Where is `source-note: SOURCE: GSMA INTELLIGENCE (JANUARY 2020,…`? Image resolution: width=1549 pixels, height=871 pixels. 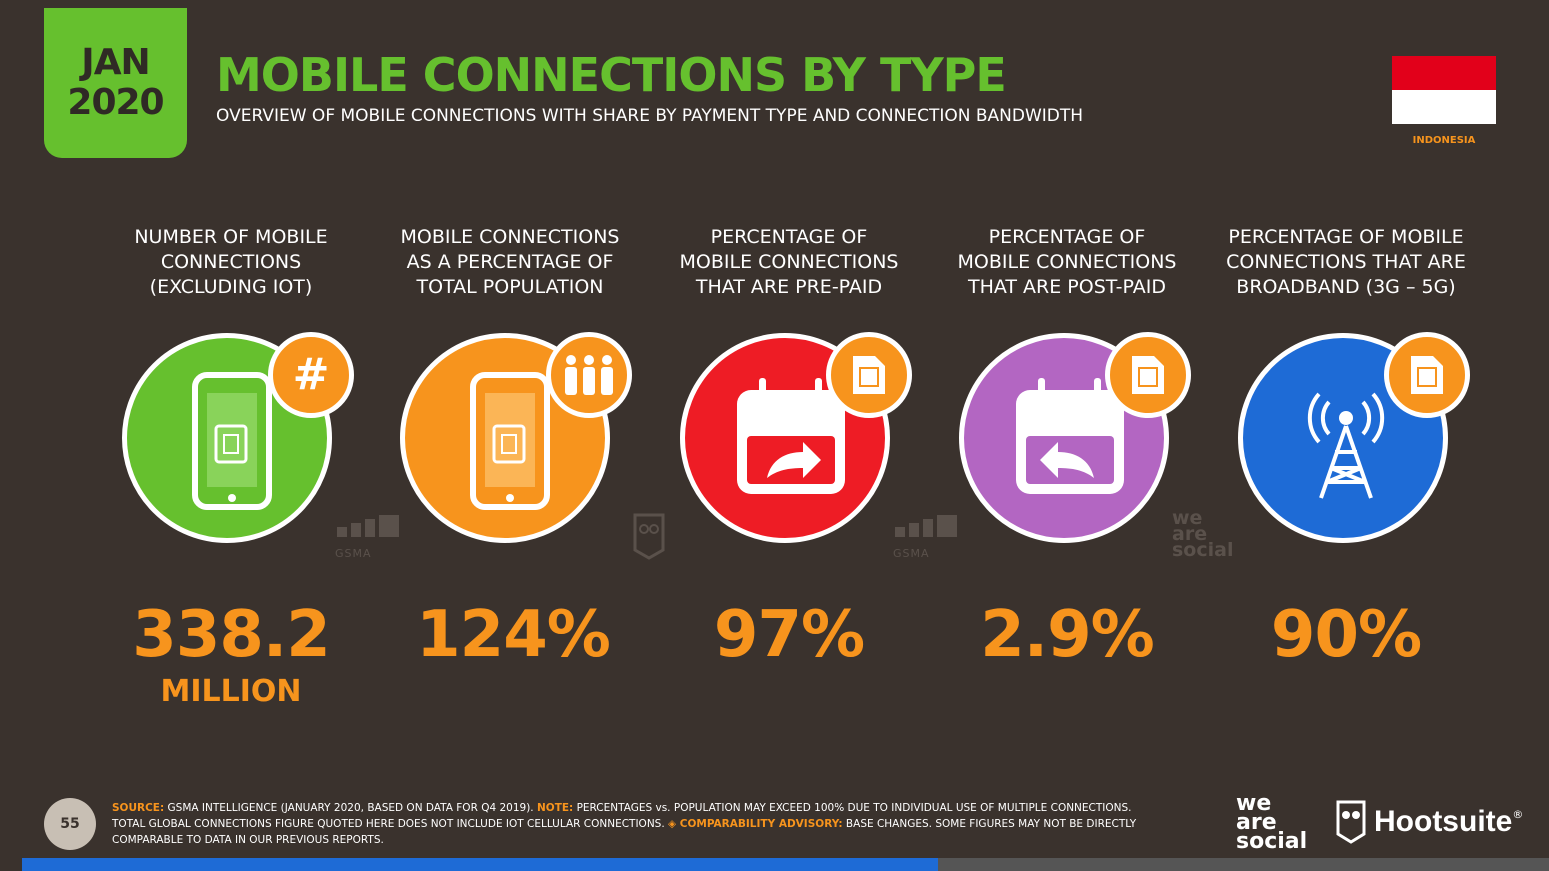
source-note: SOURCE: GSMA INTELLIGENCE (JANUARY 2020,… is located at coordinates (624, 824).